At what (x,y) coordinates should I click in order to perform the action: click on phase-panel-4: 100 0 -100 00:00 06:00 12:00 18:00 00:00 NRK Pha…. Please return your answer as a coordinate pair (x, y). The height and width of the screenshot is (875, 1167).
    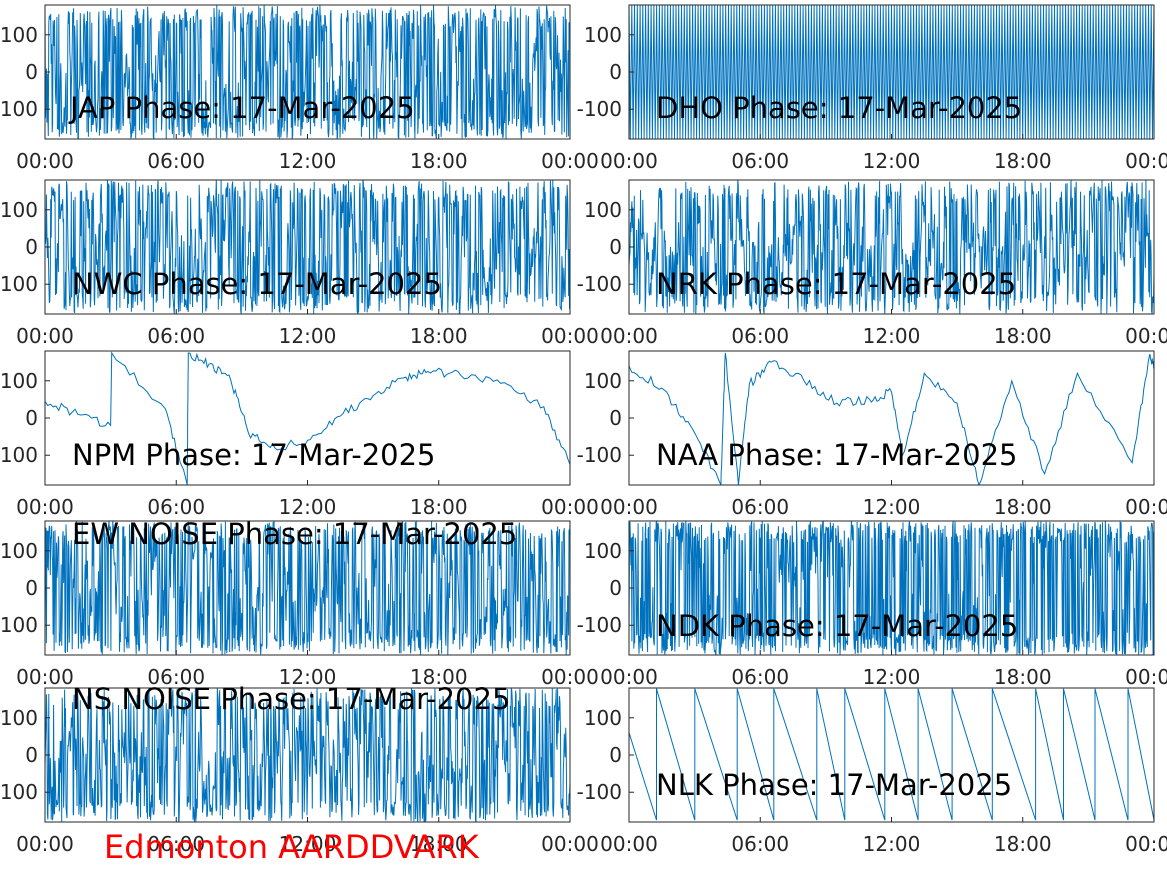
    Looking at the image, I should click on (872, 263).